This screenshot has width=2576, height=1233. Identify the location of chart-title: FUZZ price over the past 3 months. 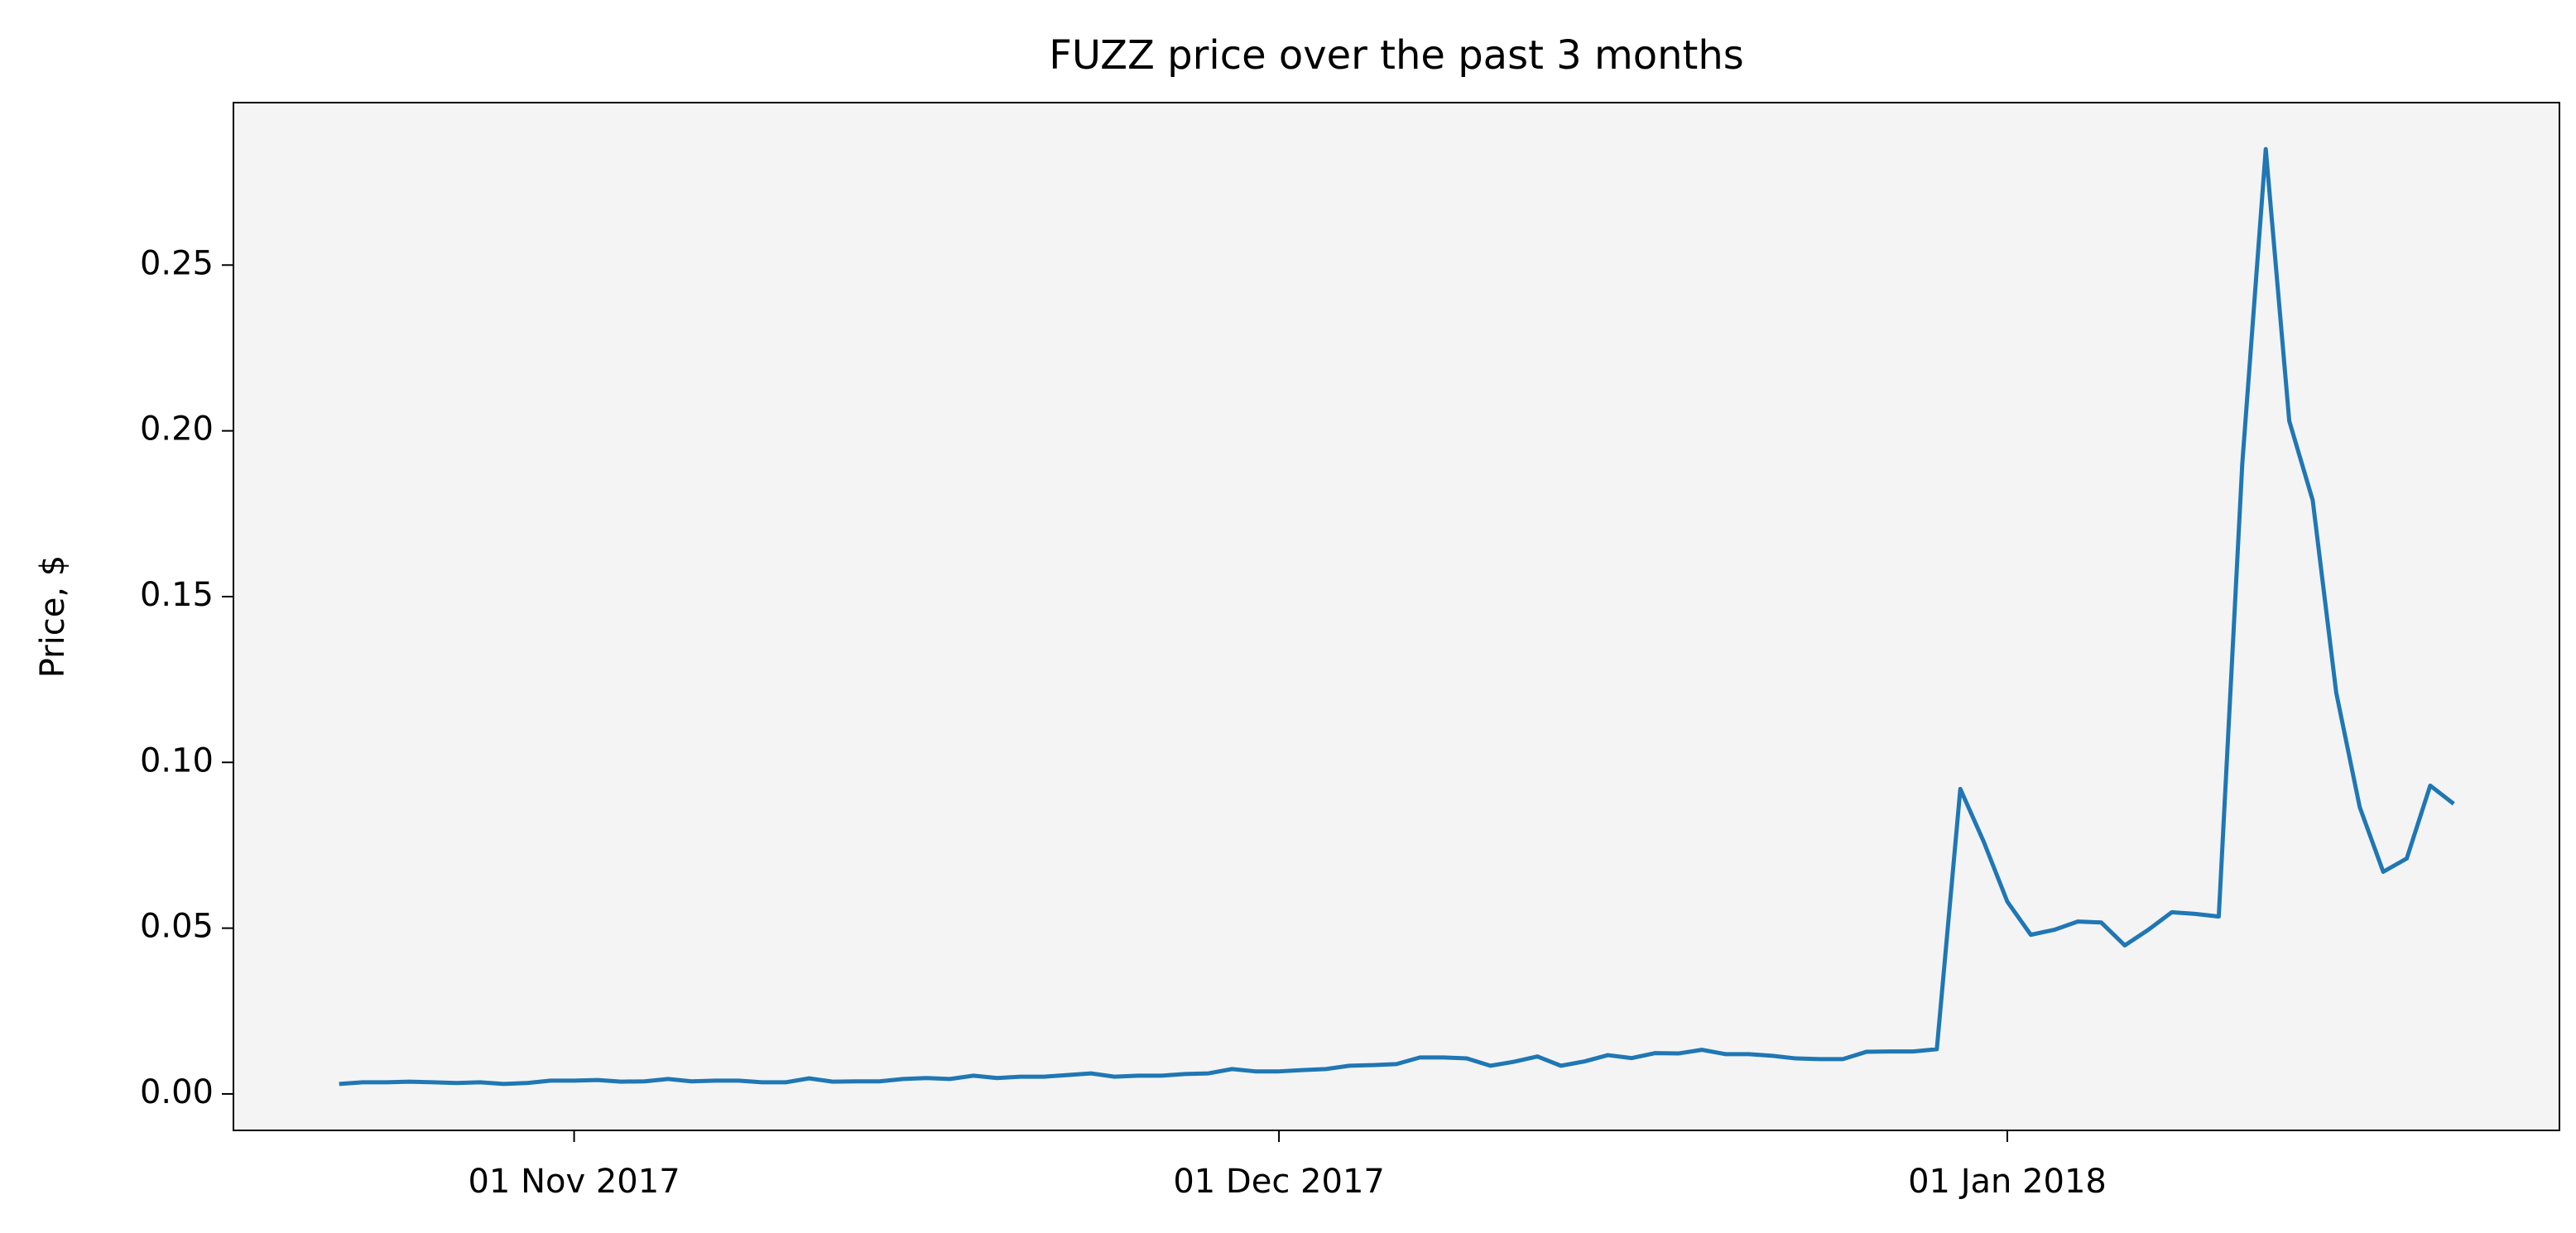
(1396, 55).